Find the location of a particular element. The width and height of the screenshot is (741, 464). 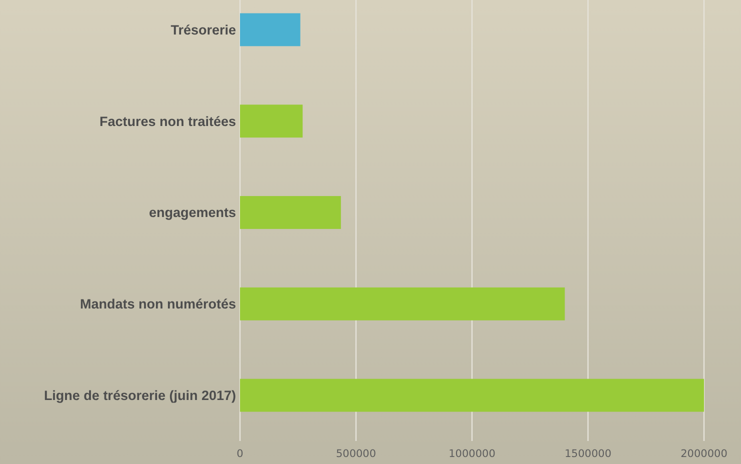

x-tick-label: 1000000 is located at coordinates (472, 454).